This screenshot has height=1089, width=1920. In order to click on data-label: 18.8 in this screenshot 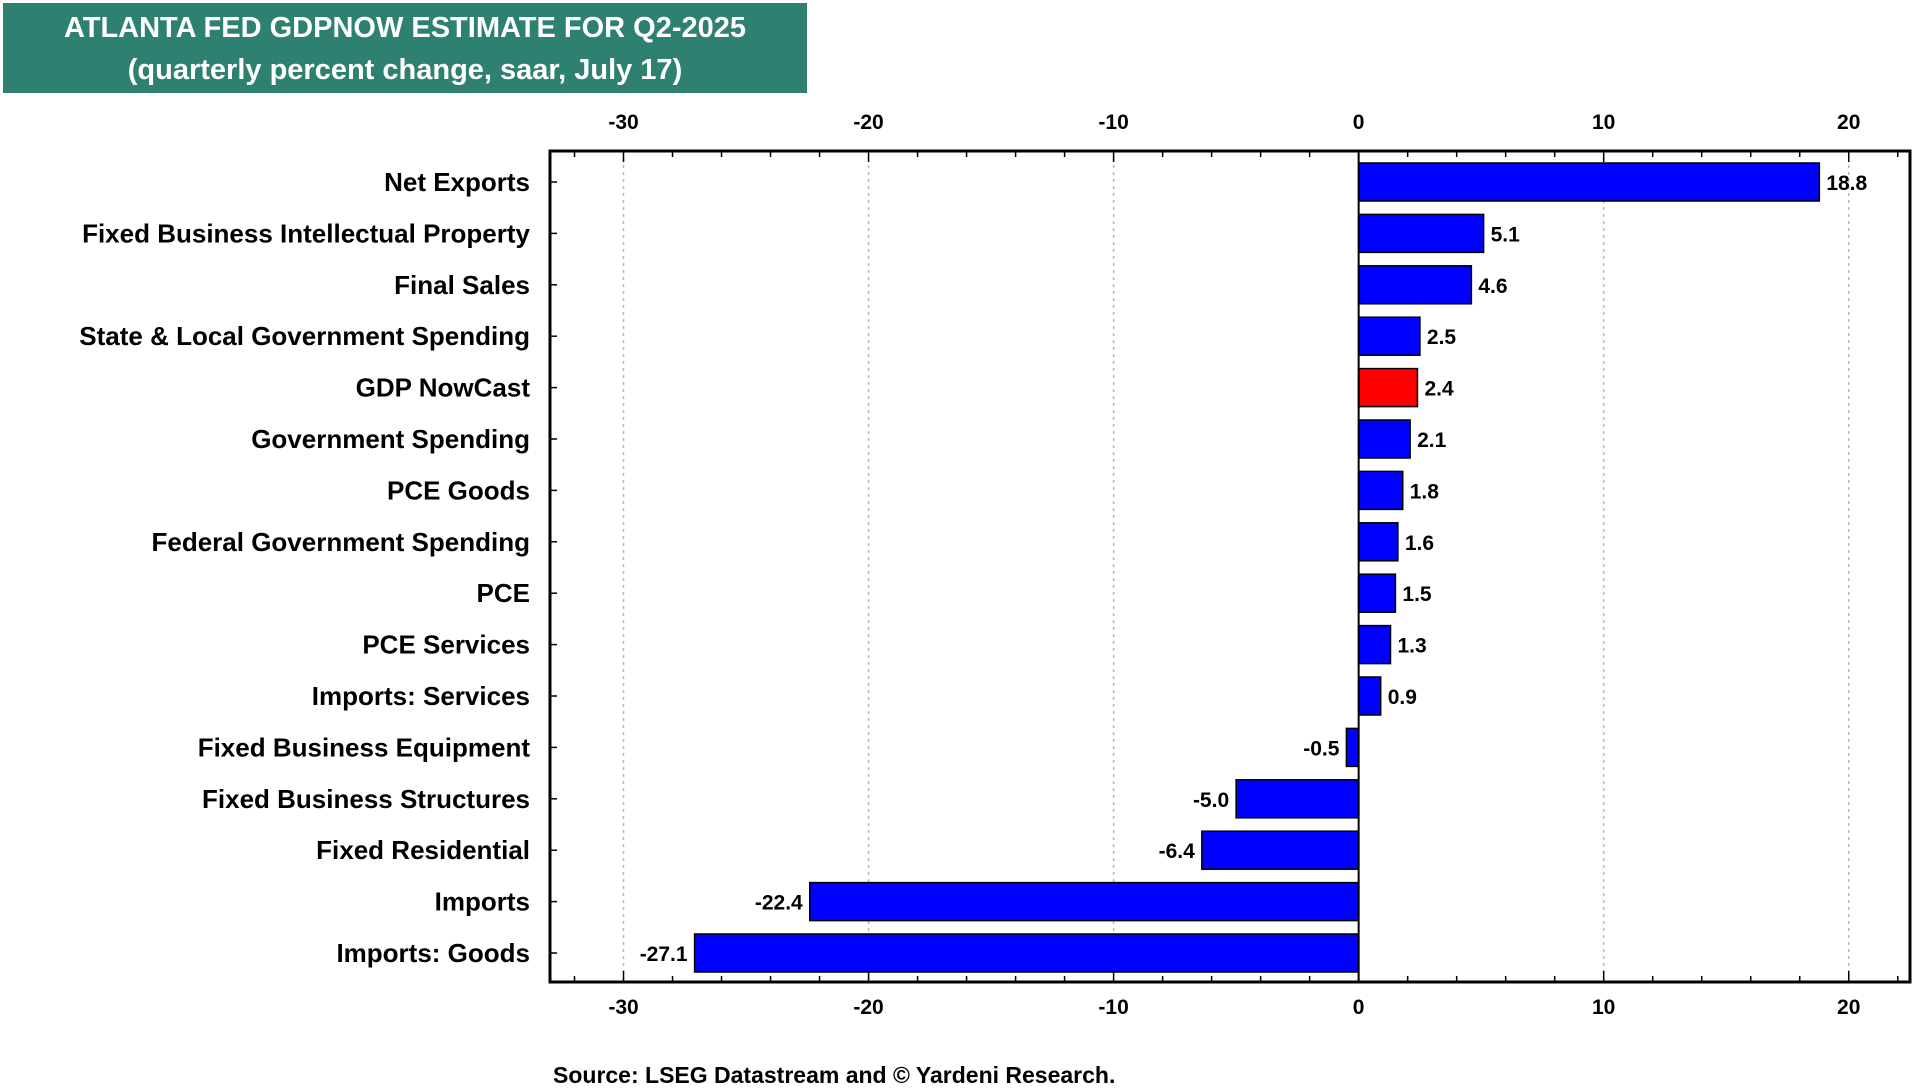, I will do `click(1846, 183)`.